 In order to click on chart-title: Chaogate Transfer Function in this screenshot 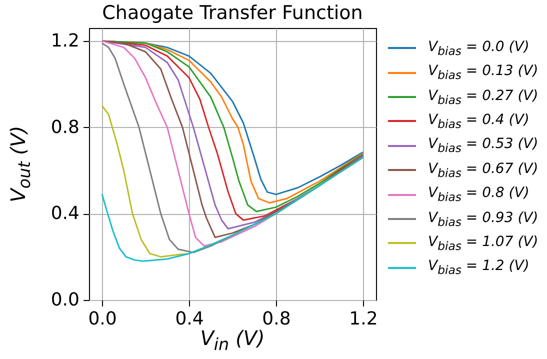, I will do `click(232, 13)`.